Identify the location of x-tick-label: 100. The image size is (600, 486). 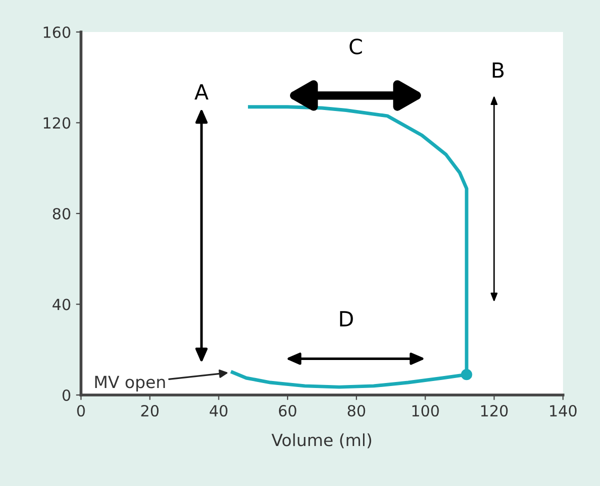
(425, 410).